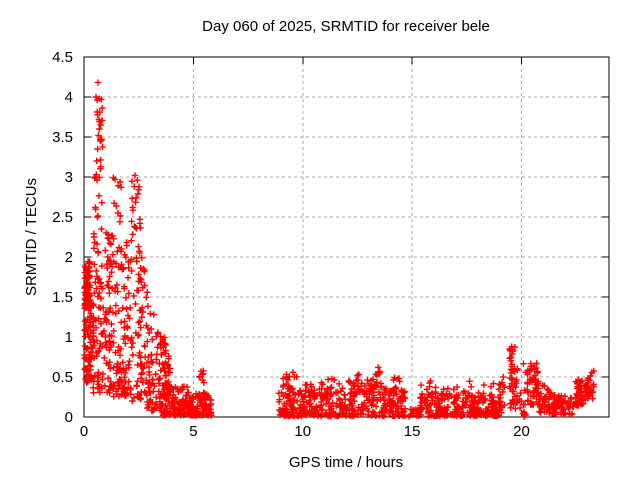  What do you see at coordinates (69, 177) in the screenshot?
I see `y-tick-label: 3` at bounding box center [69, 177].